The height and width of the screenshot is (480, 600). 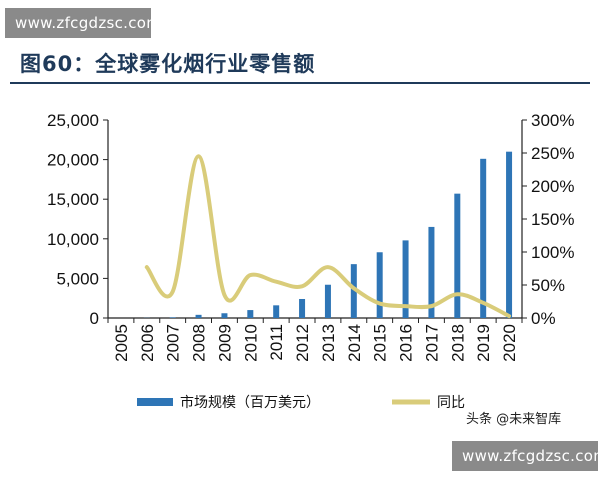 What do you see at coordinates (73, 199) in the screenshot?
I see `left-tick-label: 15,000` at bounding box center [73, 199].